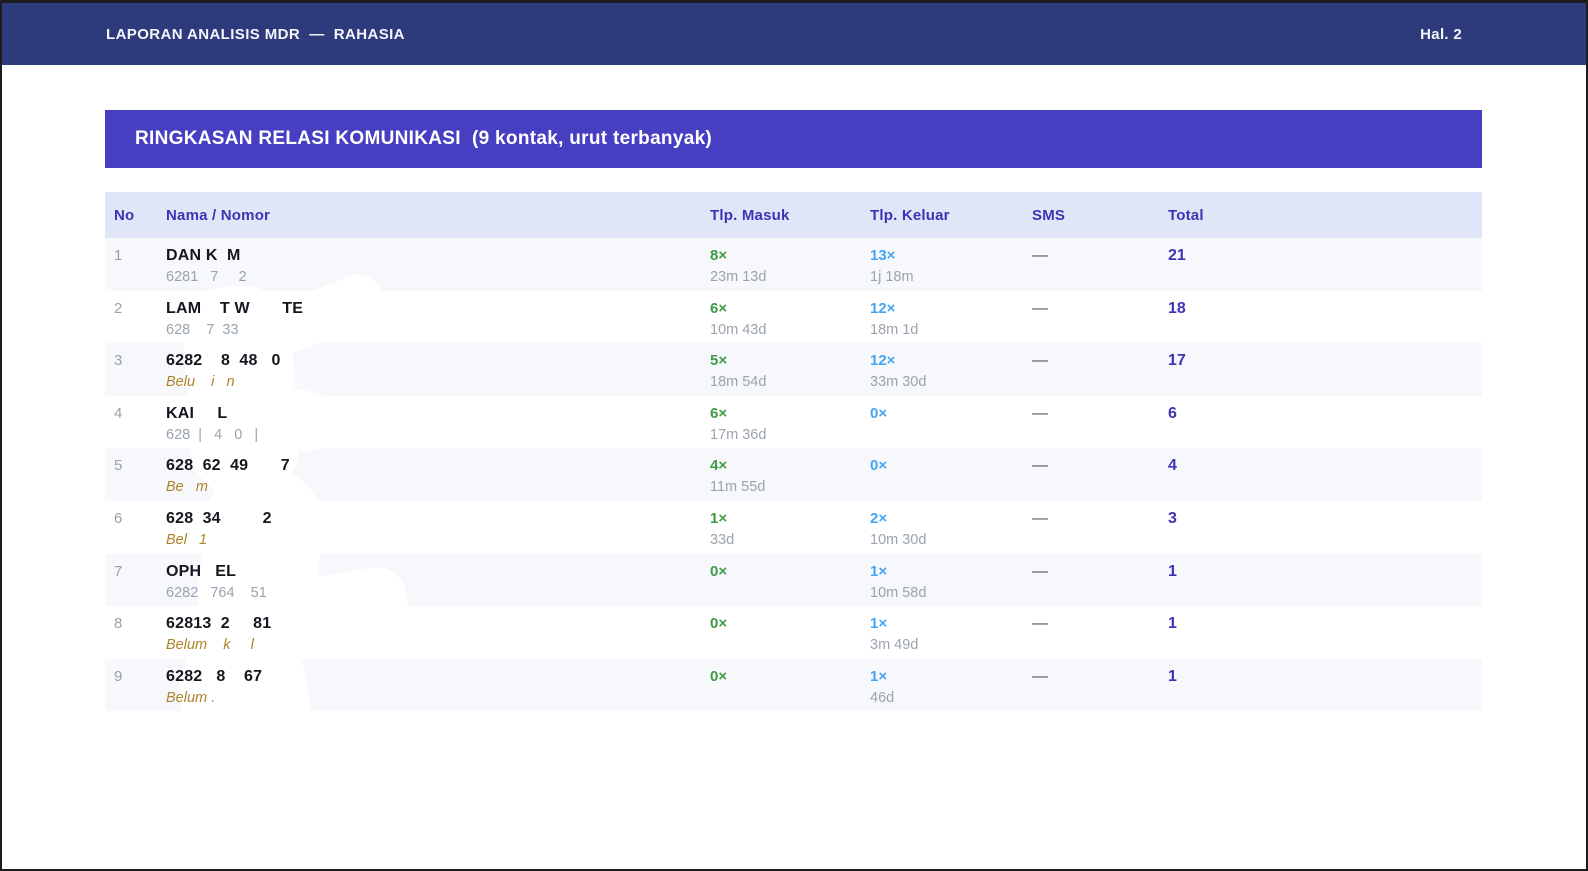 This screenshot has height=871, width=1588. What do you see at coordinates (1186, 215) in the screenshot?
I see `col-header-total: Total` at bounding box center [1186, 215].